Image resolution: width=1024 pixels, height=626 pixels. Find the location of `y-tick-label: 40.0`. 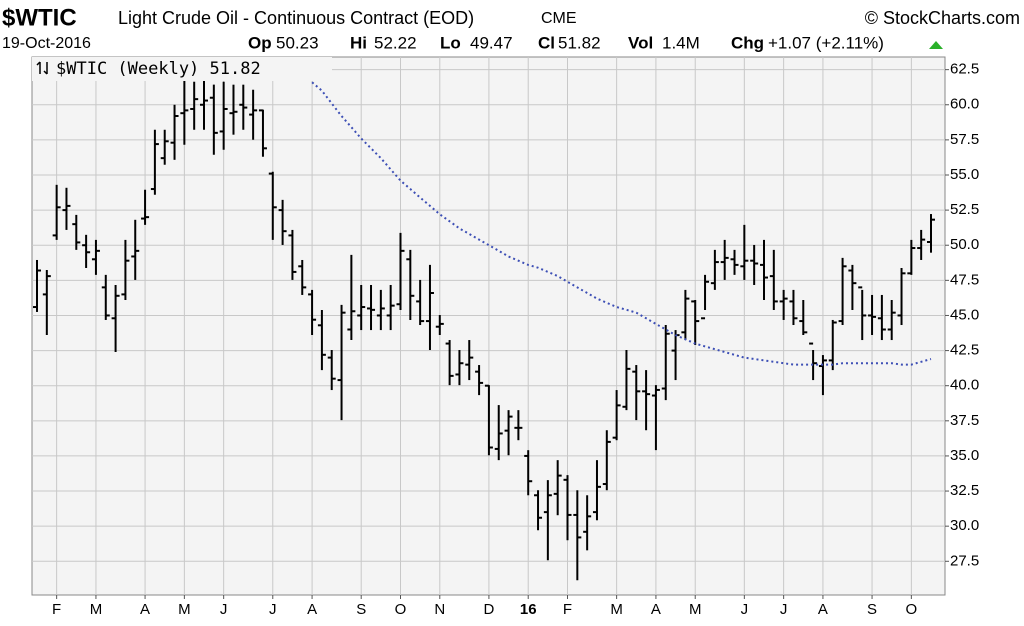

y-tick-label: 40.0 is located at coordinates (964, 385).